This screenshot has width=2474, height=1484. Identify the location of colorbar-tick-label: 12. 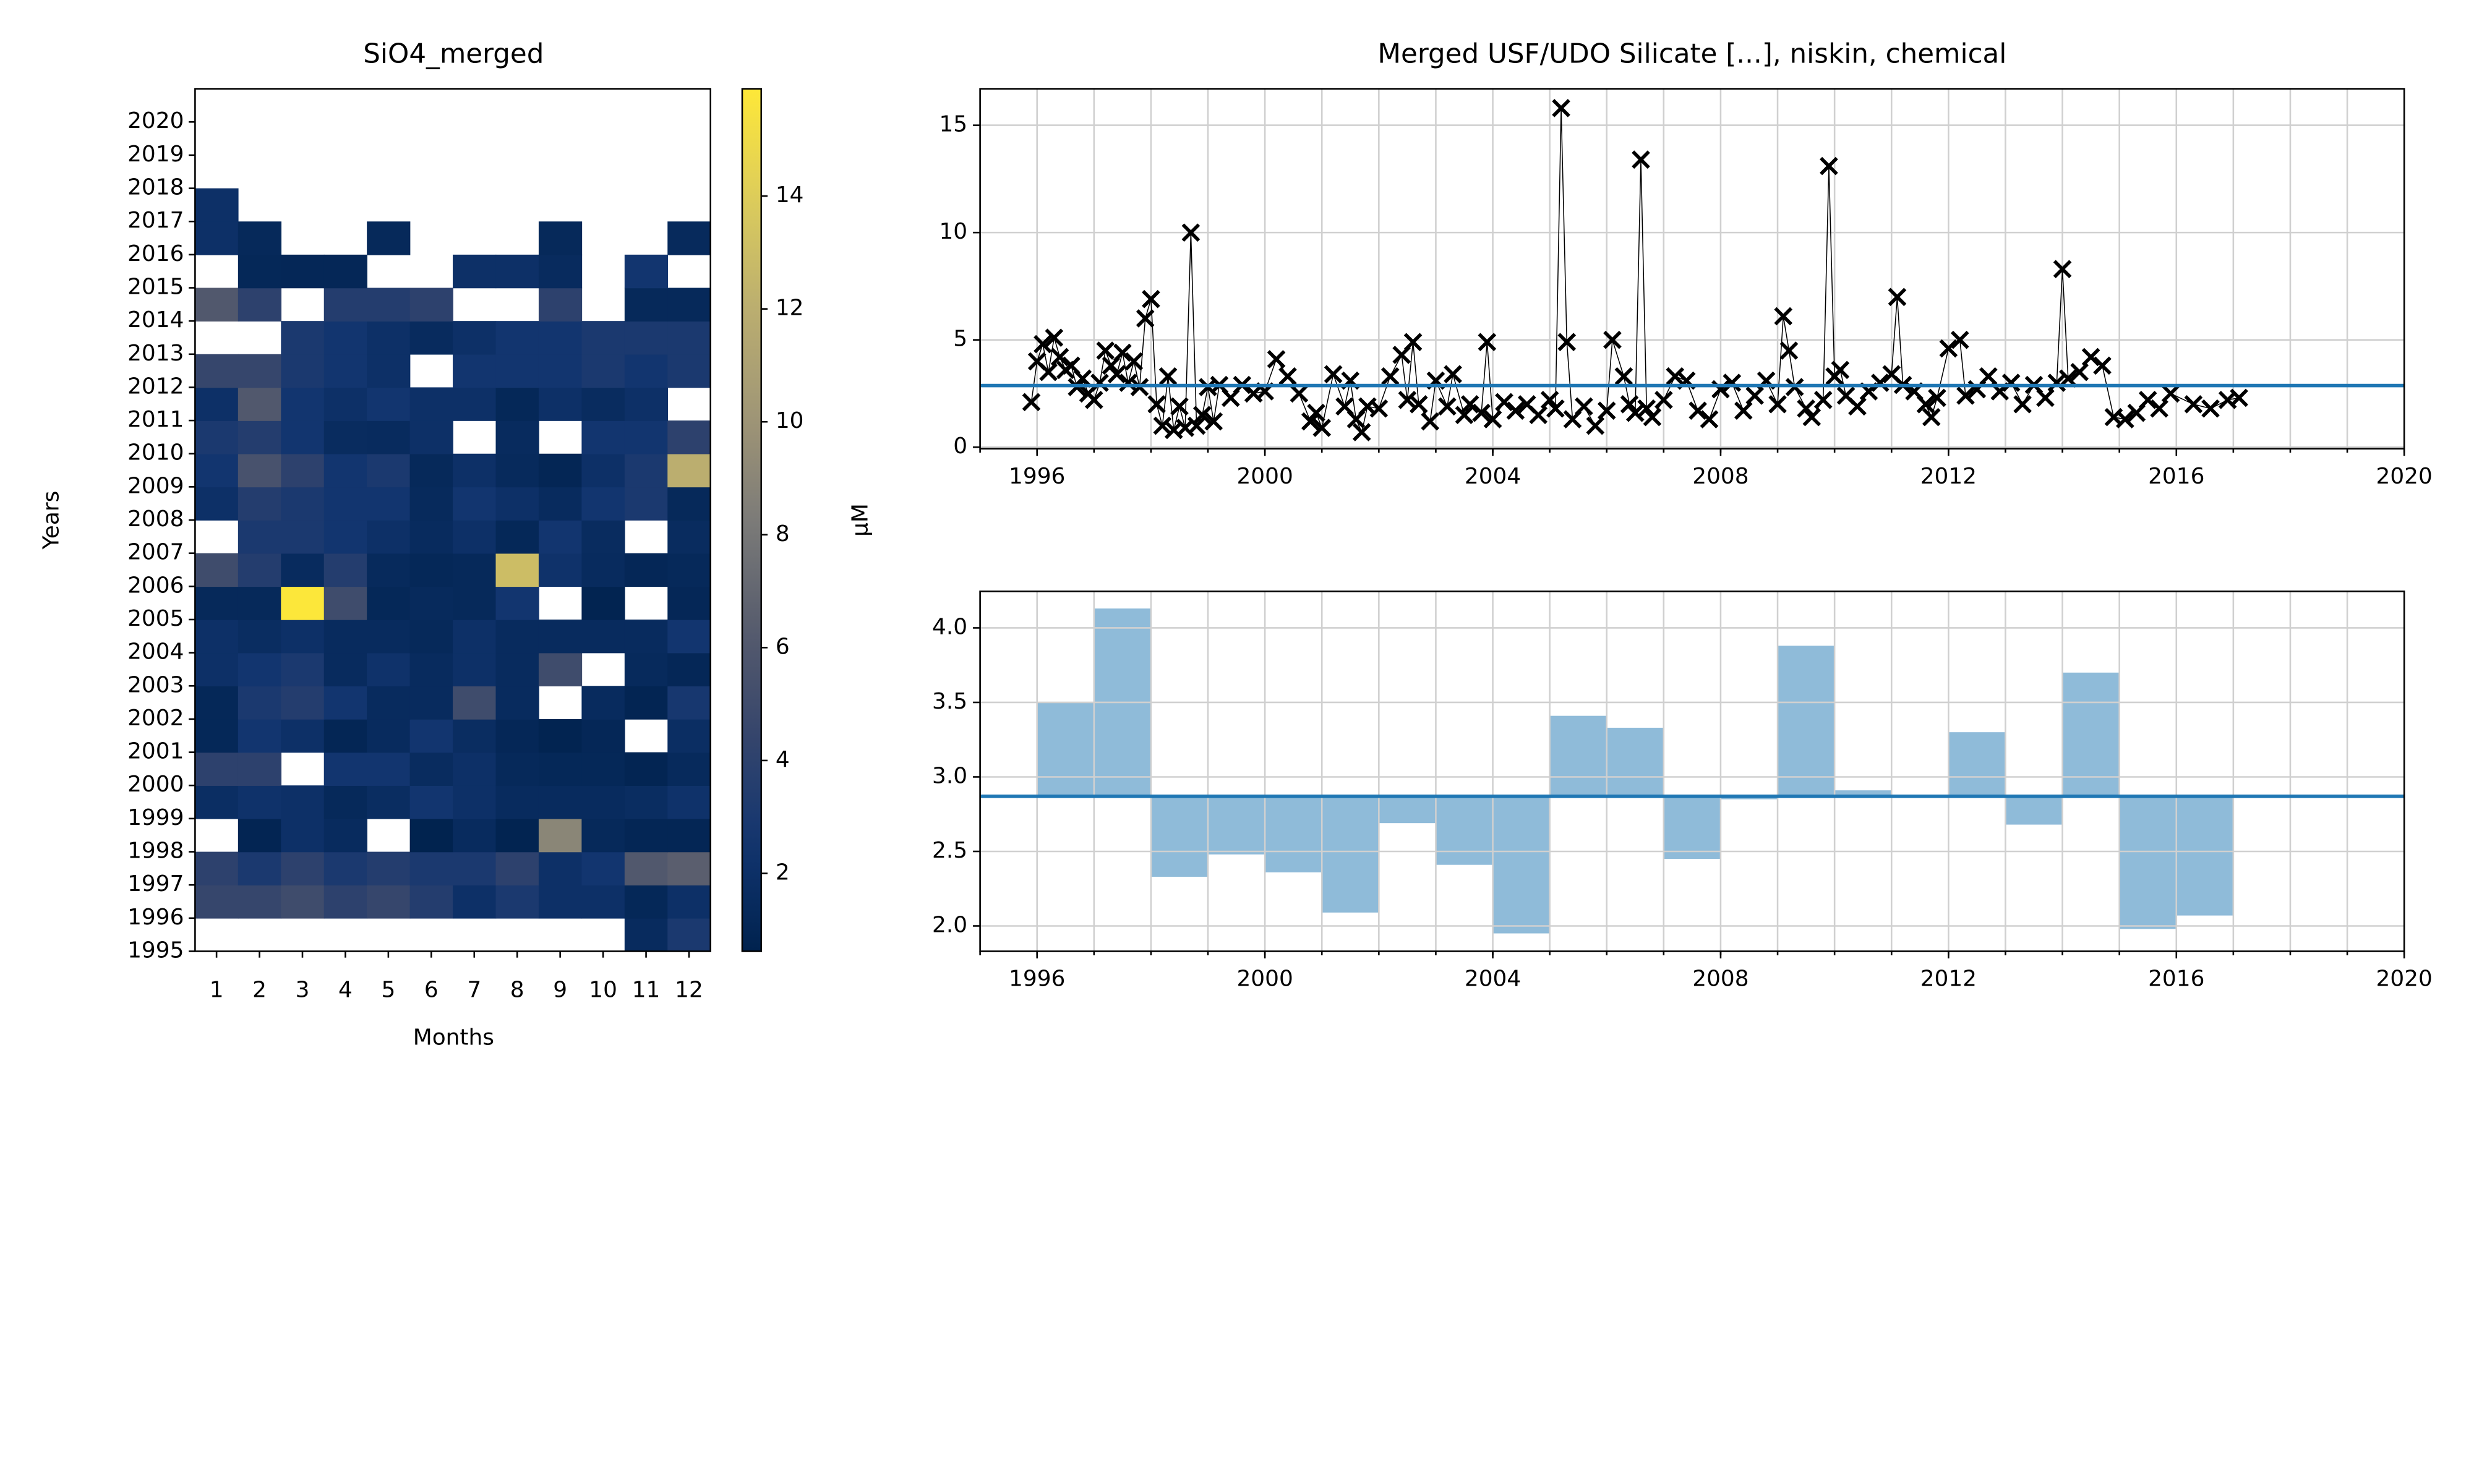
(790, 308).